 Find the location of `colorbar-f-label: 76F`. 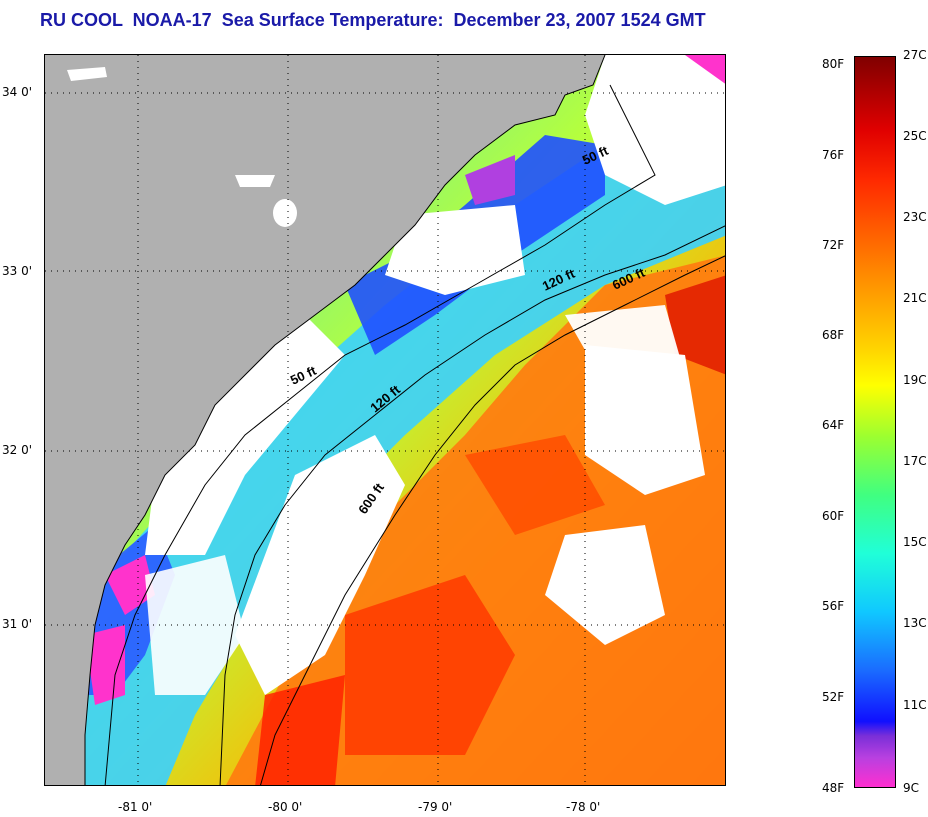

colorbar-f-label: 76F is located at coordinates (833, 155).